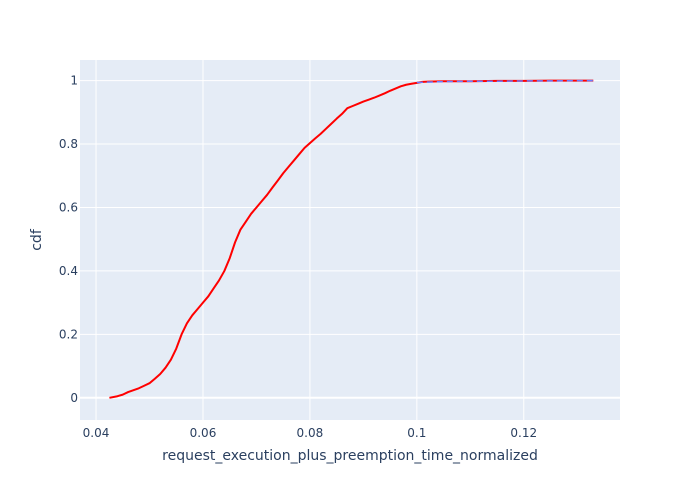 This screenshot has width=700, height=500. What do you see at coordinates (203, 433) in the screenshot?
I see `x-tick-label: 0.06` at bounding box center [203, 433].